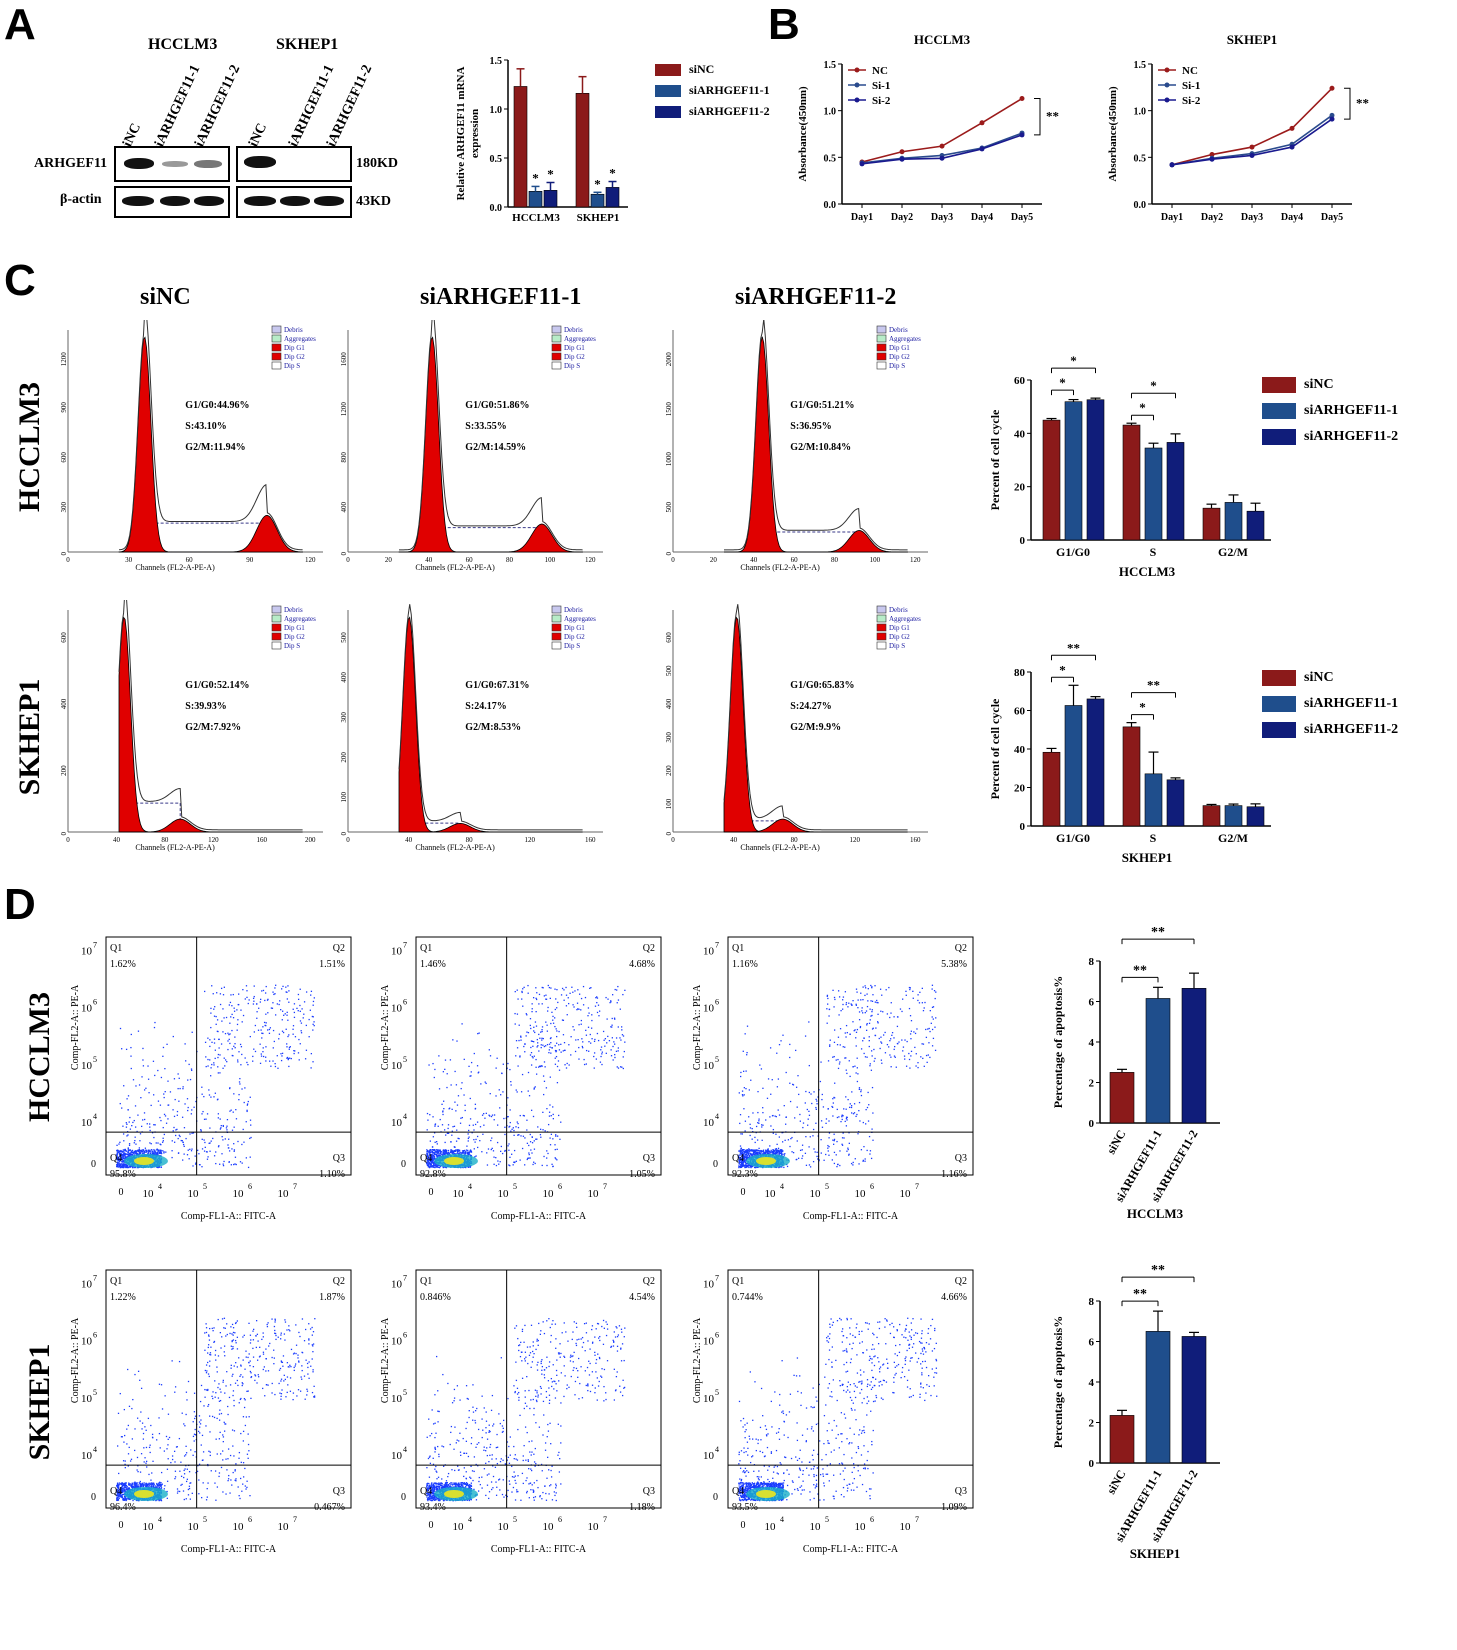 The width and height of the screenshot is (1457, 1650). What do you see at coordinates (830, 112) in the screenshot?
I see `y-tick-label: 1.0` at bounding box center [830, 112].